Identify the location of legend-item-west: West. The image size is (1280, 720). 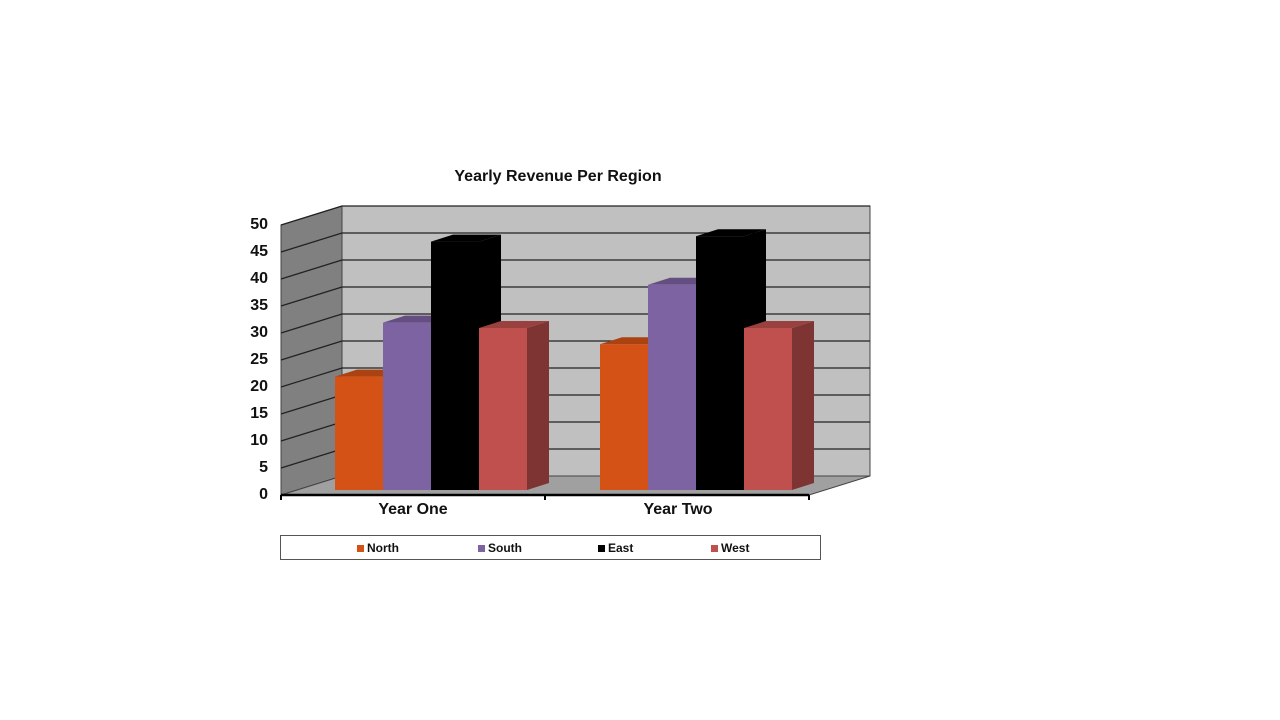
(730, 548).